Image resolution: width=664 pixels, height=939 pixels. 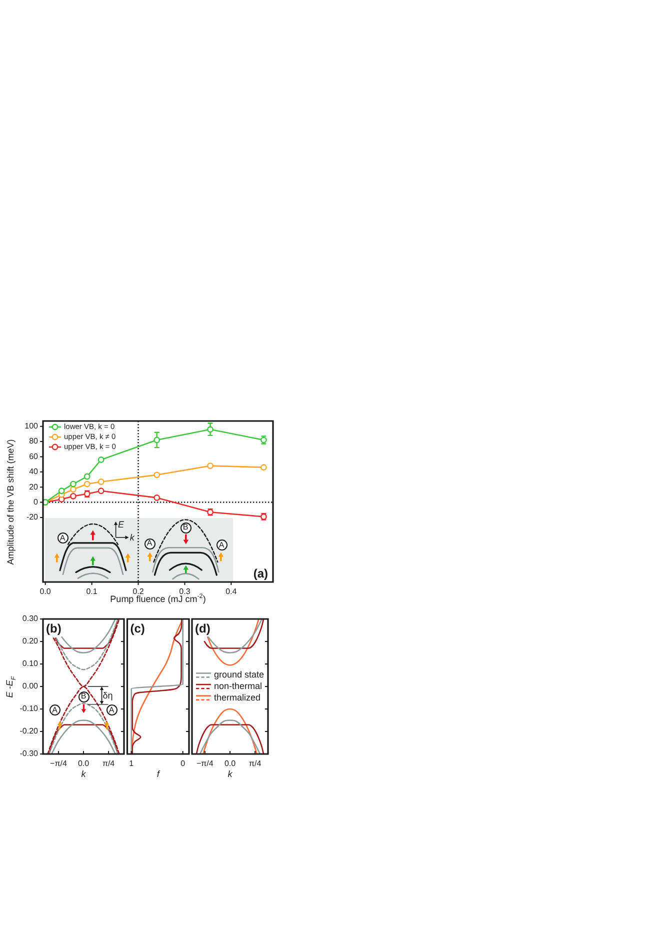 What do you see at coordinates (238, 685) in the screenshot?
I see `legend-label: non-thermal` at bounding box center [238, 685].